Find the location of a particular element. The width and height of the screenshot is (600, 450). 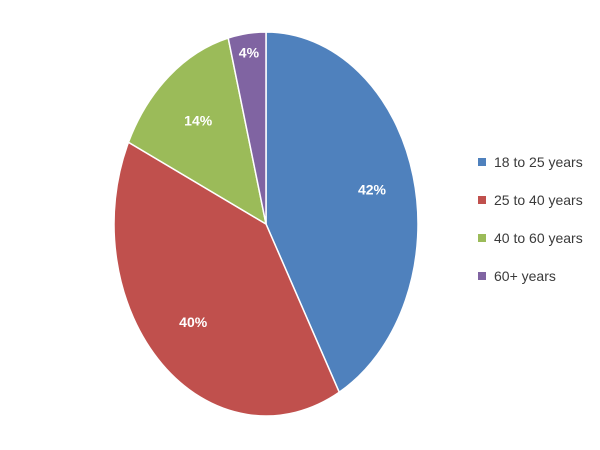

legend-label-25-to-40: 25 to 40 years is located at coordinates (538, 200).